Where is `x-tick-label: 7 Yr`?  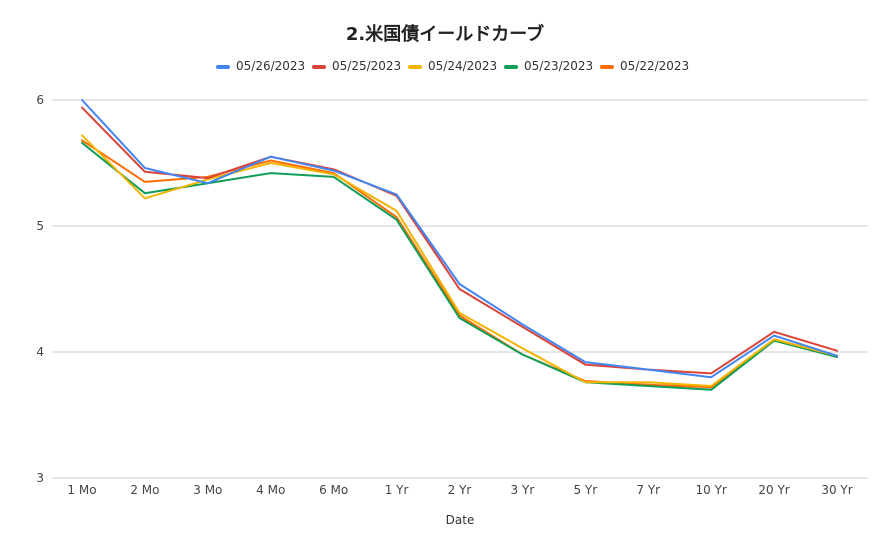
x-tick-label: 7 Yr is located at coordinates (648, 490).